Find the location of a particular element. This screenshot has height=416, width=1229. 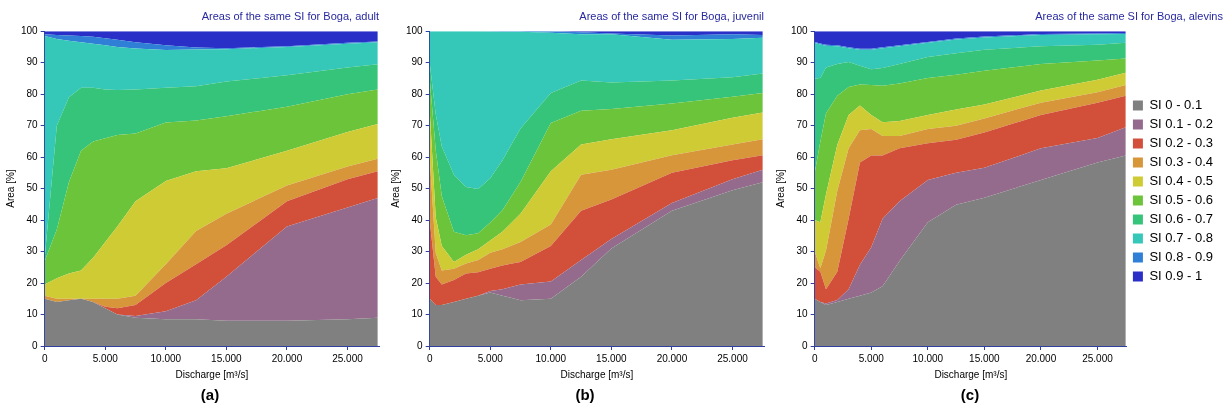

text: (b) is located at coordinates (585, 394).